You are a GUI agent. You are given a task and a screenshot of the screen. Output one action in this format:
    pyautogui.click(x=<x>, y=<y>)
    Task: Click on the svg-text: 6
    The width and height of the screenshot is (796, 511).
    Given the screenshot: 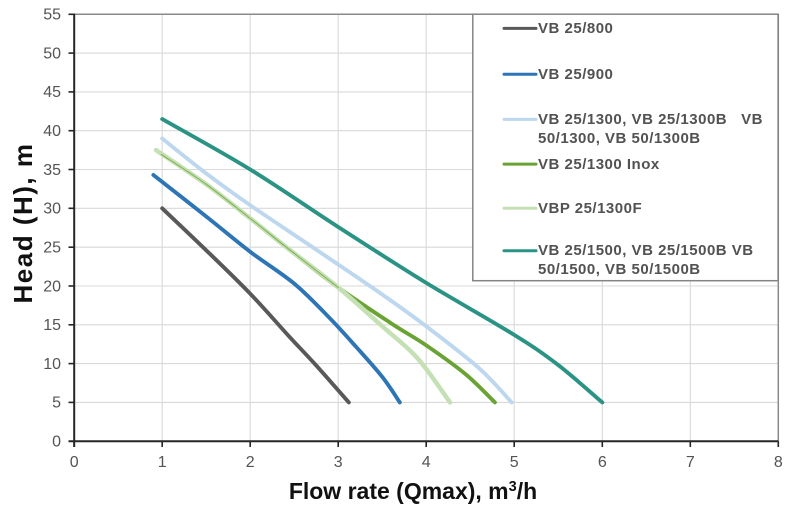 What is the action you would take?
    pyautogui.click(x=602, y=462)
    